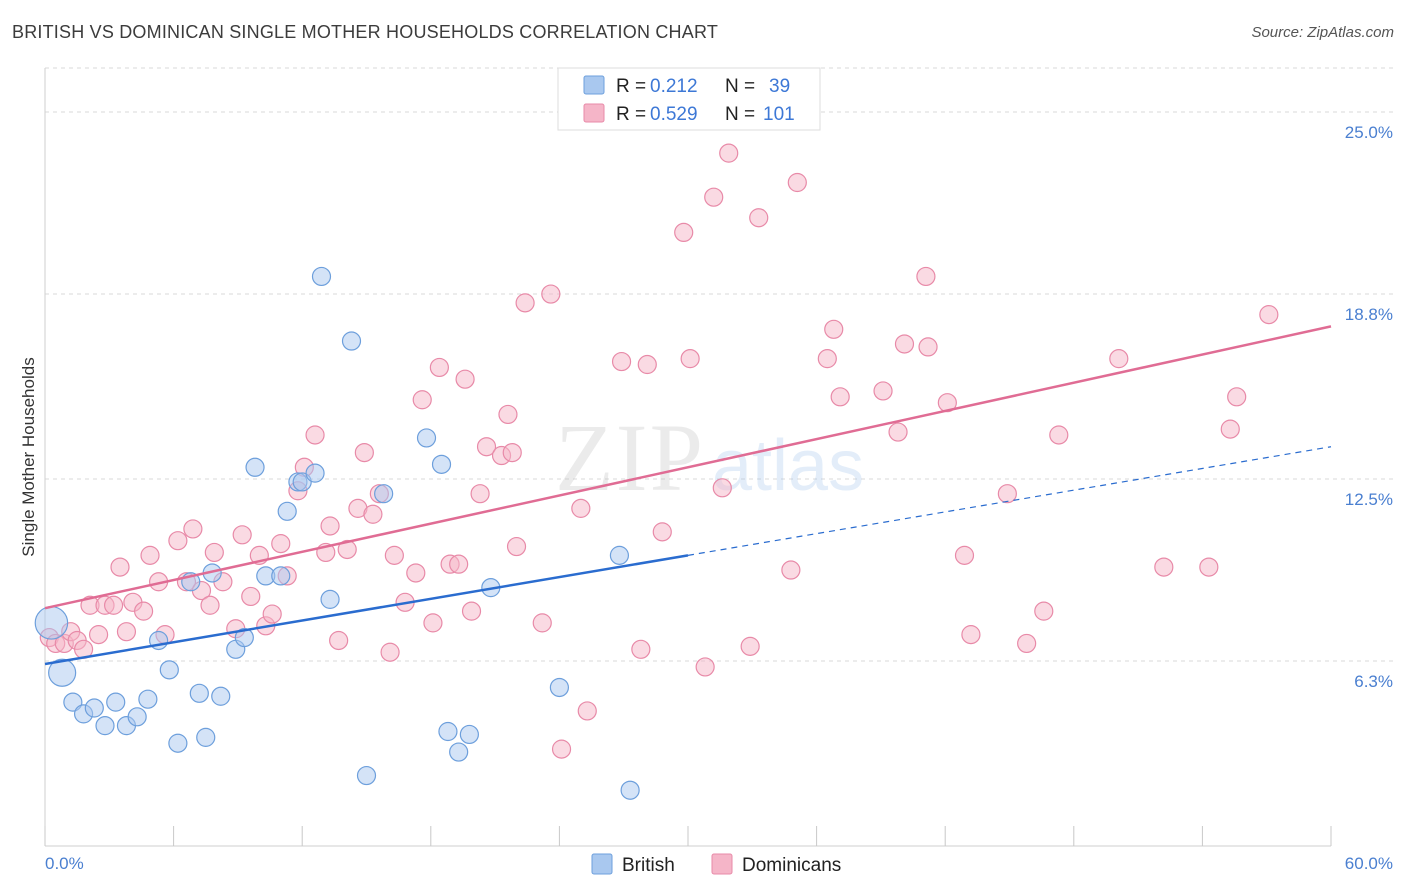  I want to click on y-tick-label: 6.3%, so click(1373, 681).